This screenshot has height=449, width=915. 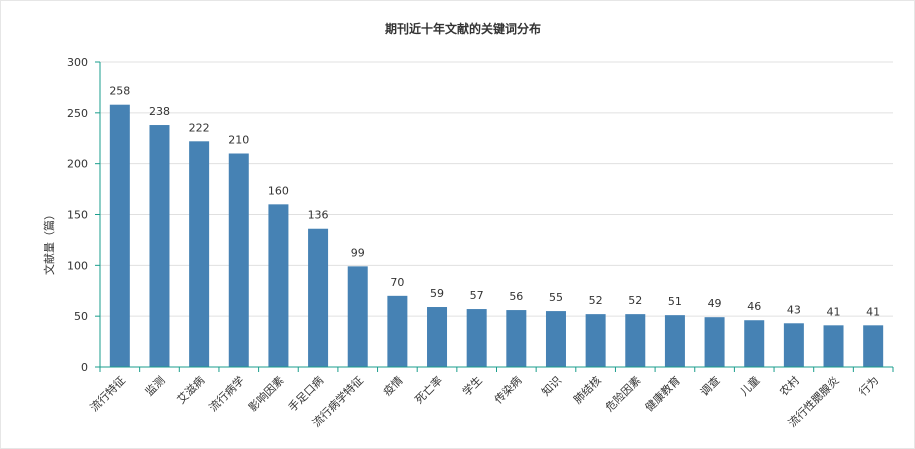 I want to click on y-tick-label: 50, so click(x=81, y=316).